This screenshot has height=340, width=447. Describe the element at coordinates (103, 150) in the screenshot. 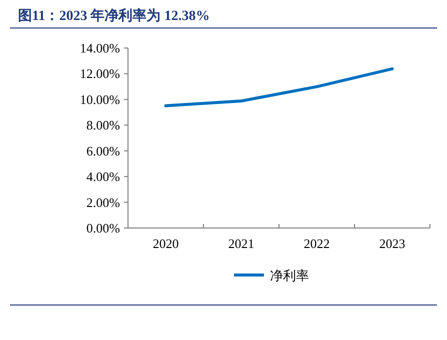

I see `y-tick-label: 6.00%` at that location.